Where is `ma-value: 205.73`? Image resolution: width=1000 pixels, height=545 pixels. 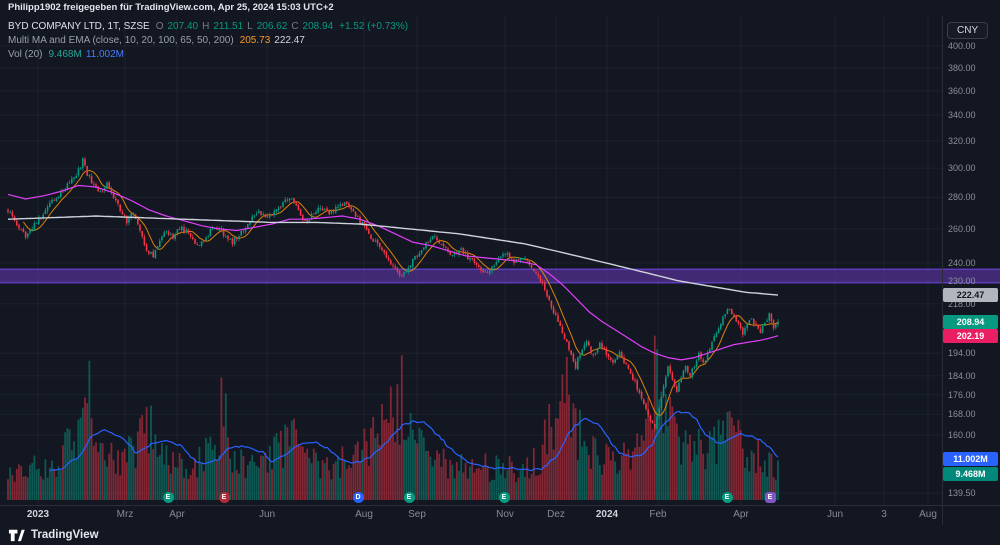 ma-value: 205.73 is located at coordinates (255, 40).